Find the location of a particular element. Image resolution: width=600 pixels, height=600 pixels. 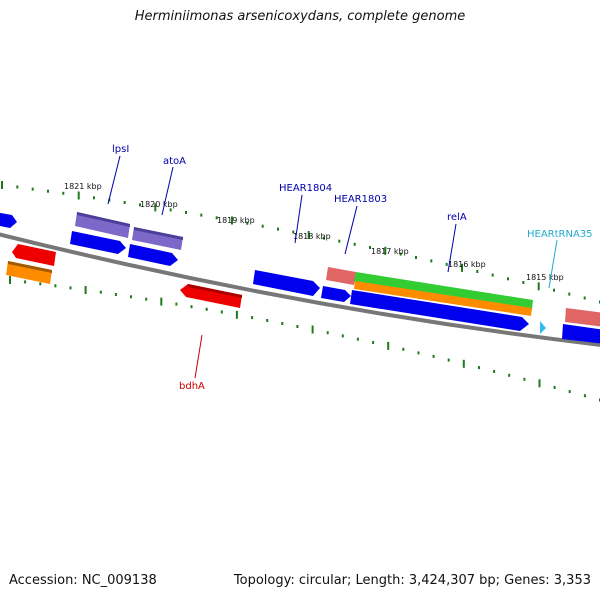

relA-cds is located at coordinates (439, 310).